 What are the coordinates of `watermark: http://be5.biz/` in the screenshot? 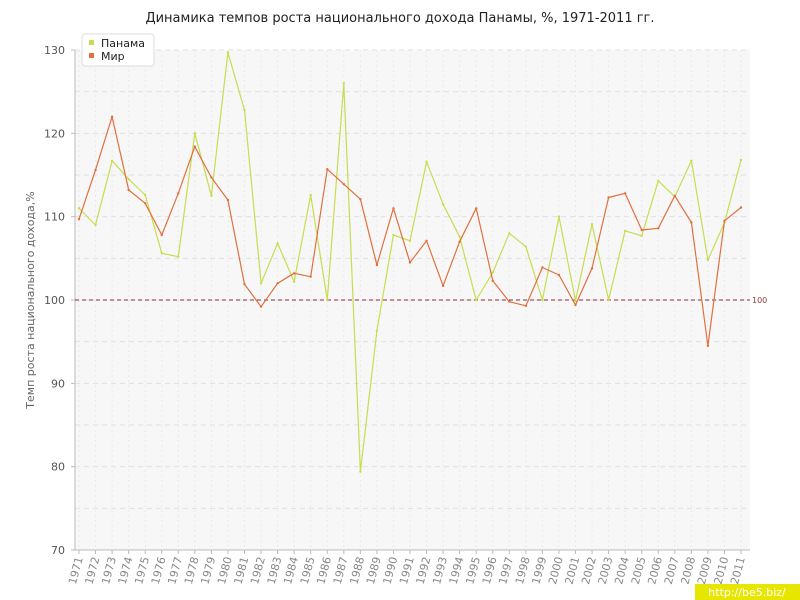 It's located at (747, 592).